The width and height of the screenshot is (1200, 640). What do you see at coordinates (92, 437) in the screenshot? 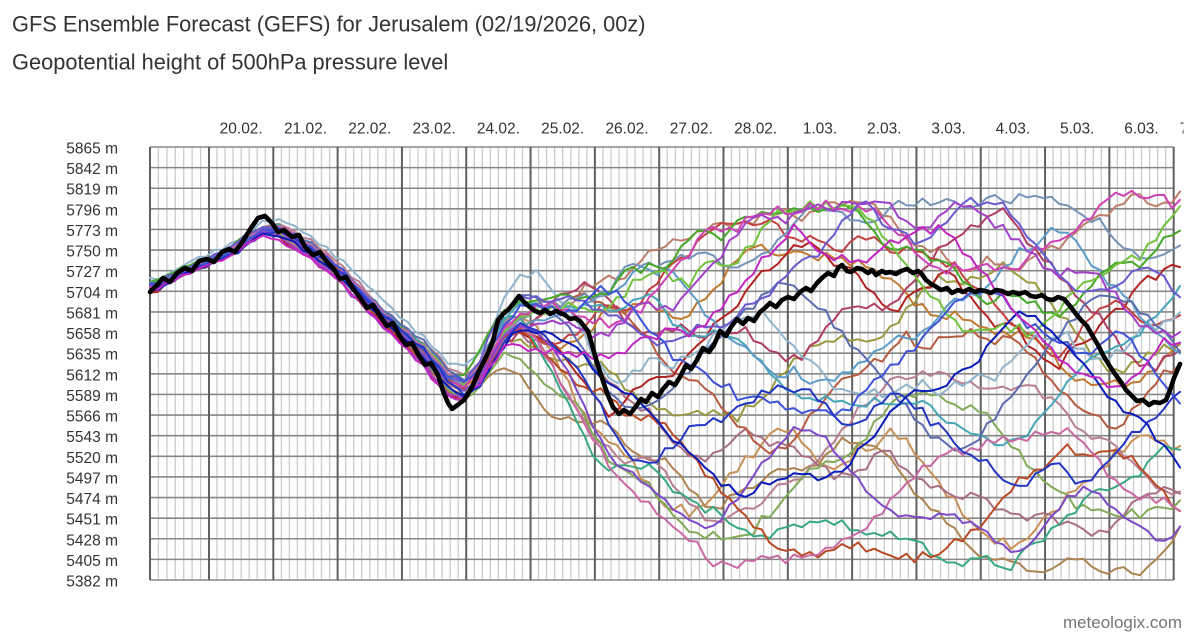
I see `svg-text: 5543 m` at bounding box center [92, 437].